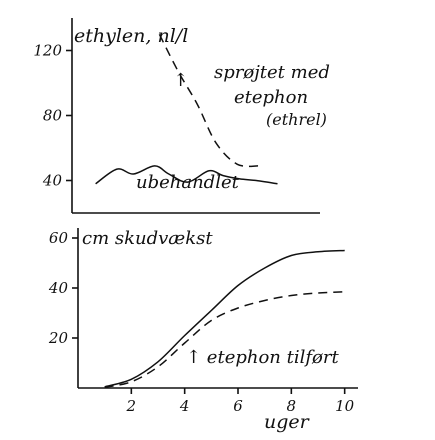 This screenshot has width=435, height=440. What do you see at coordinates (188, 182) in the screenshot?
I see `solid-series-label: ubehandlet` at bounding box center [188, 182].